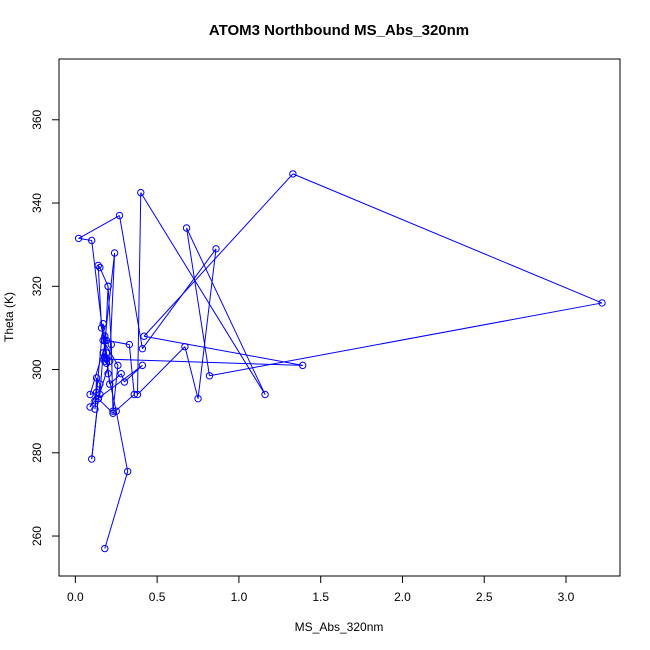 This screenshot has width=650, height=650. Describe the element at coordinates (37, 452) in the screenshot. I see `y-tick-label: 280` at that location.